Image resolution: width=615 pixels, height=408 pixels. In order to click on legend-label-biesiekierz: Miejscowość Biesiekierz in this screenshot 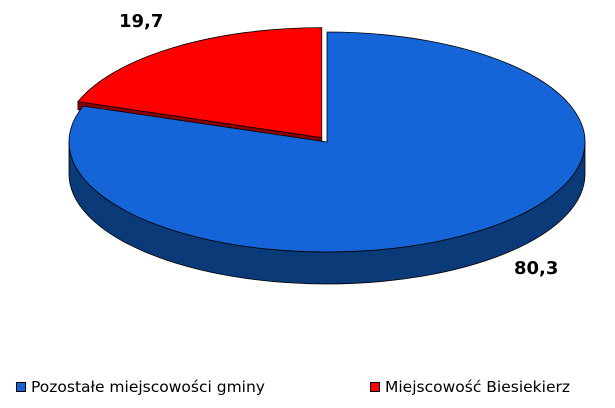, I will do `click(478, 387)`.